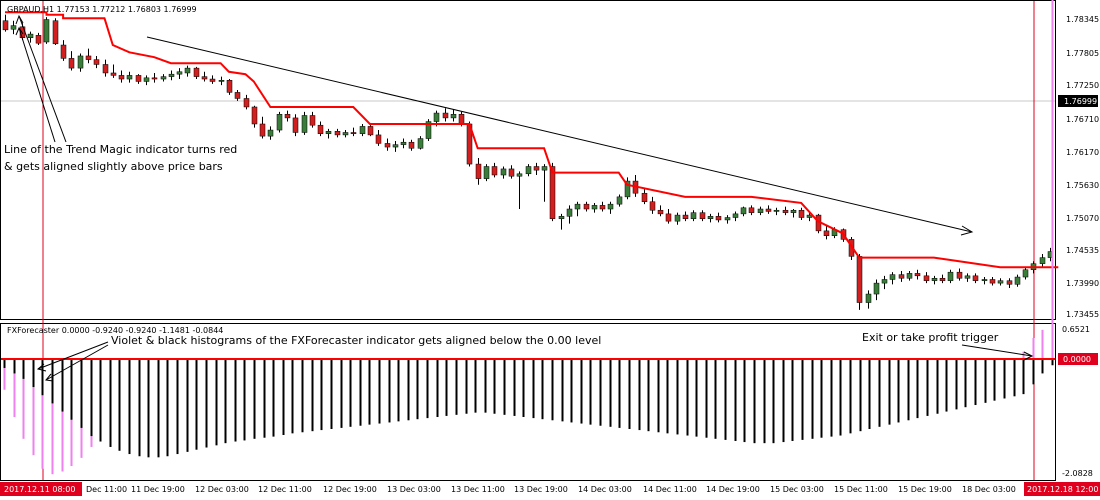 This screenshot has height=500, width=1100. I want to click on price-tick: 1.75070, so click(1082, 218).